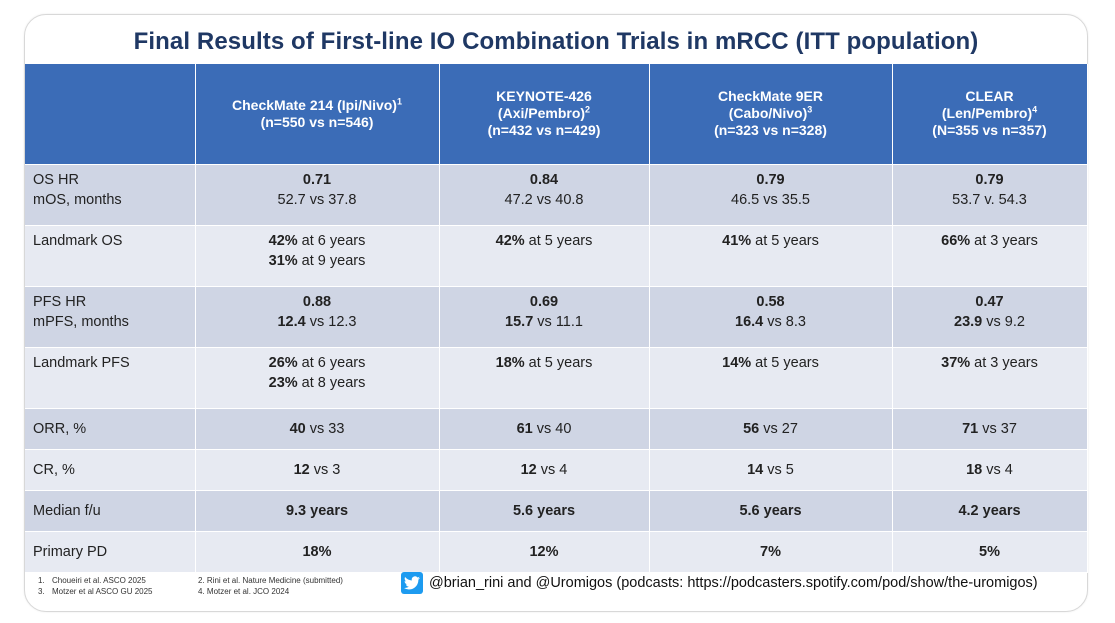  Describe the element at coordinates (544, 317) in the screenshot. I see `table-cell: 0.69 15.7 vs 11.1` at that location.